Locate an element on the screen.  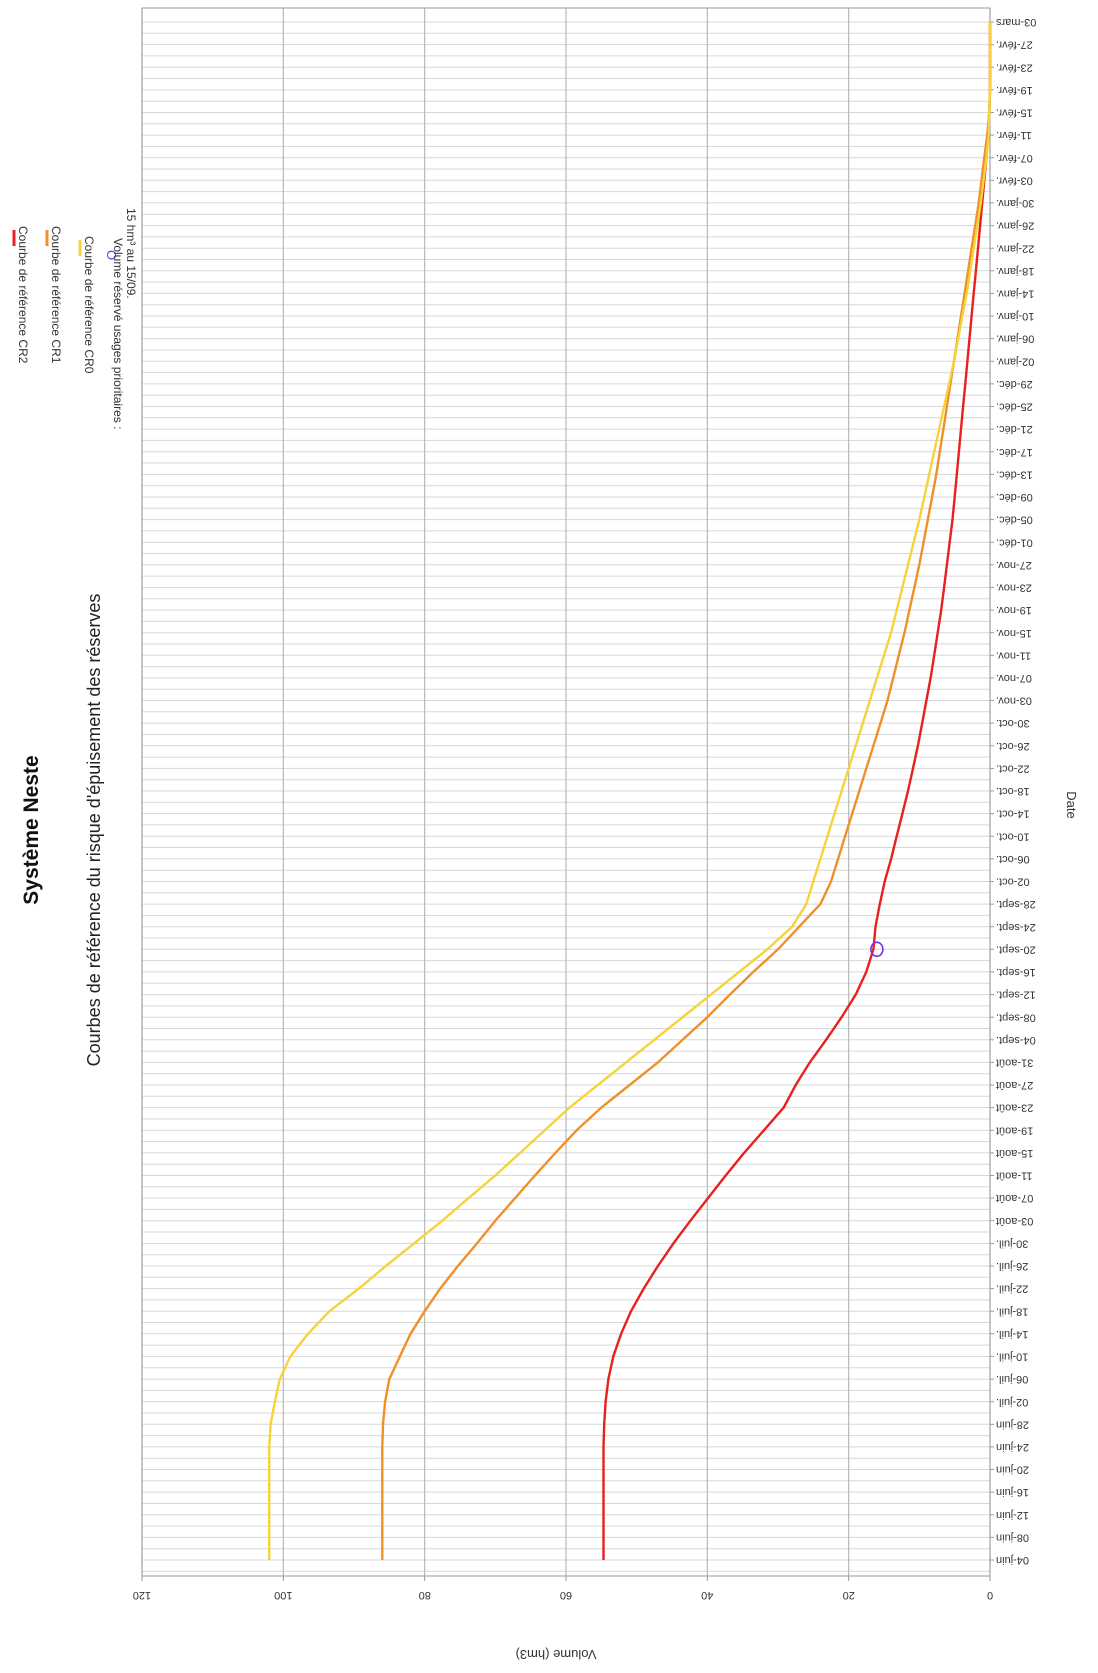
y-tick-label: 80 is located at coordinates (425, 1595).